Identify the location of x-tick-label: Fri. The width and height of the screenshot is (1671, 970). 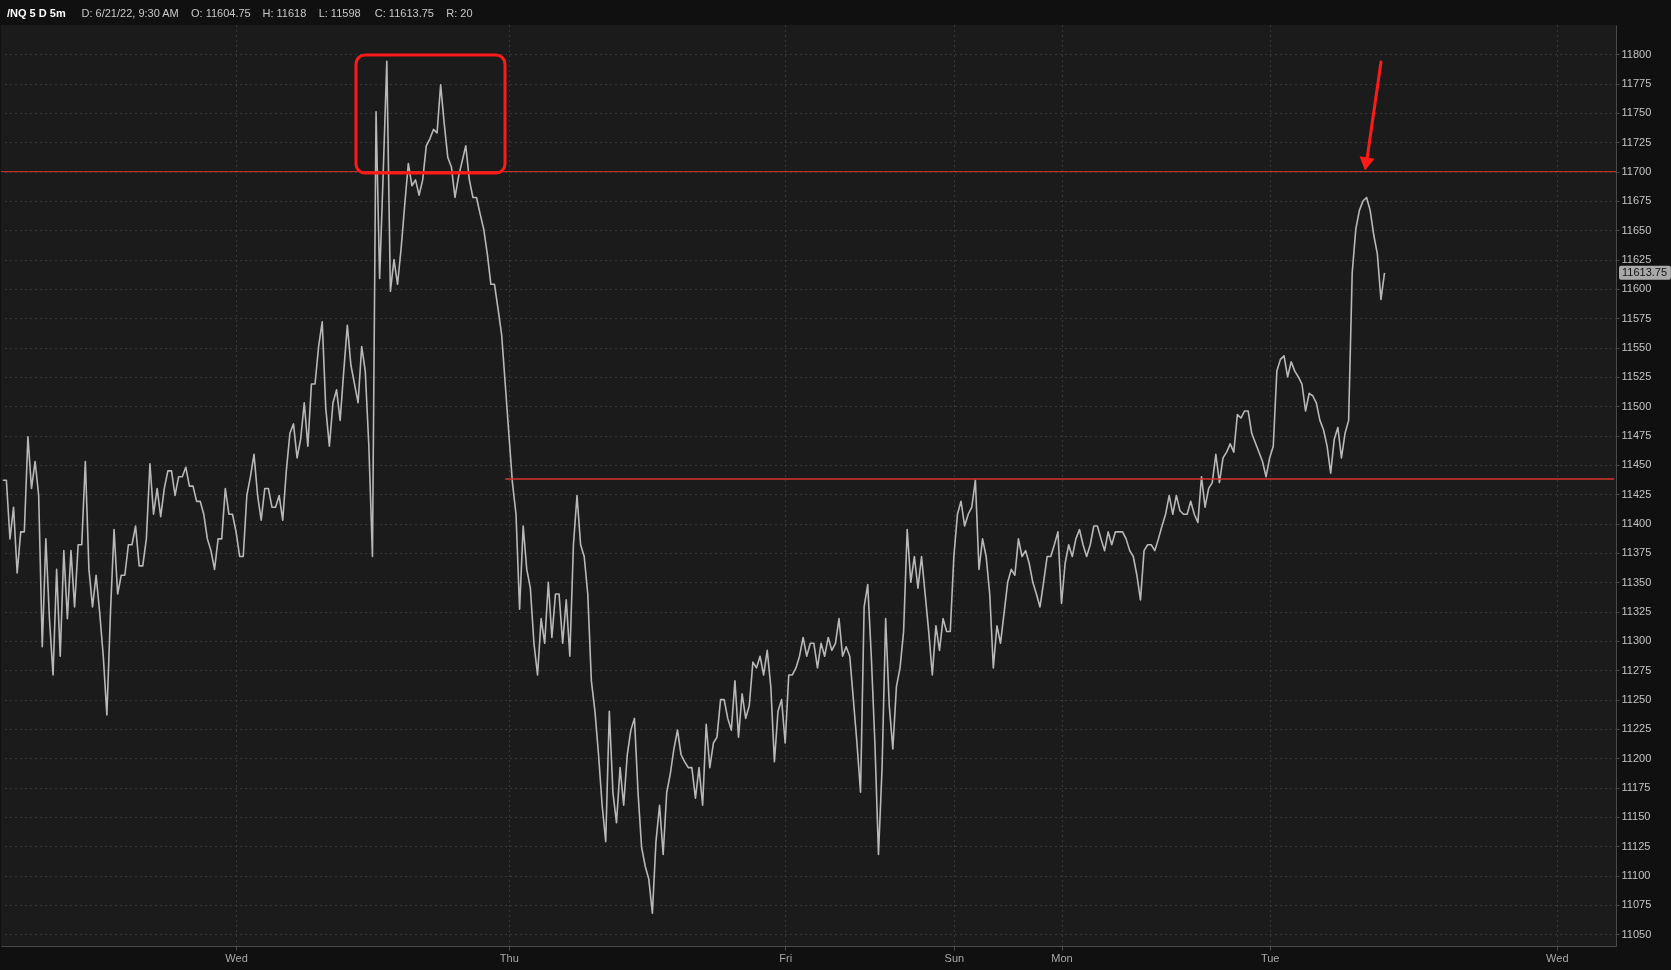
(786, 957).